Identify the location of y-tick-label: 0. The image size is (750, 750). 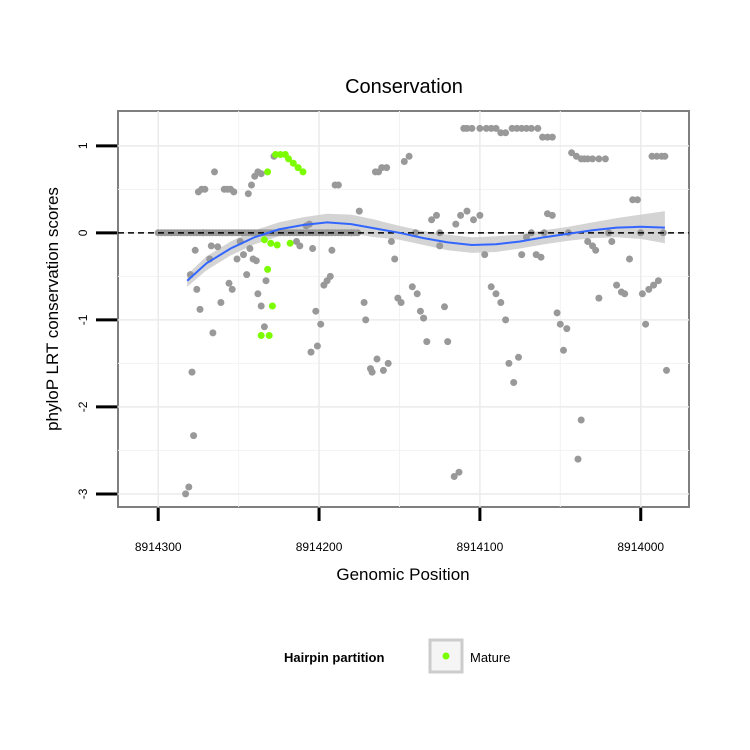
(83, 232).